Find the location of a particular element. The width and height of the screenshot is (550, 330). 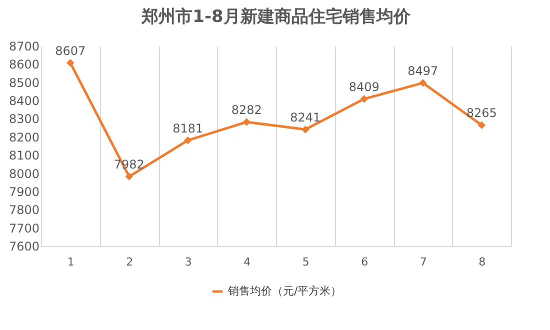

x-tick-label: 2 is located at coordinates (130, 262).